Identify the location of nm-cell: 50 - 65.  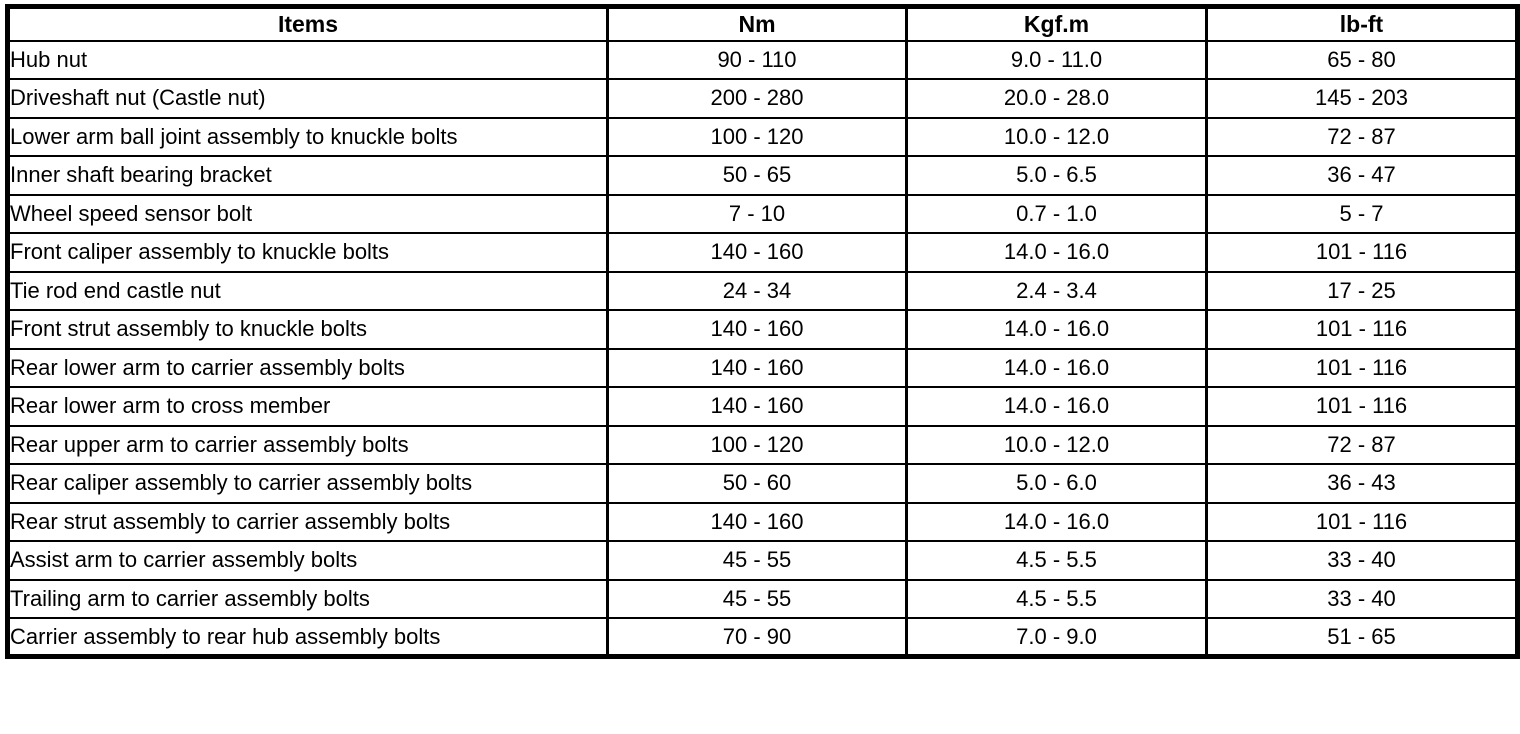
(757, 175).